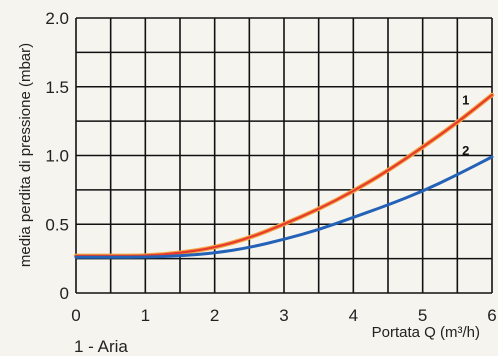  I want to click on y-tick-label: 0, so click(64, 293).